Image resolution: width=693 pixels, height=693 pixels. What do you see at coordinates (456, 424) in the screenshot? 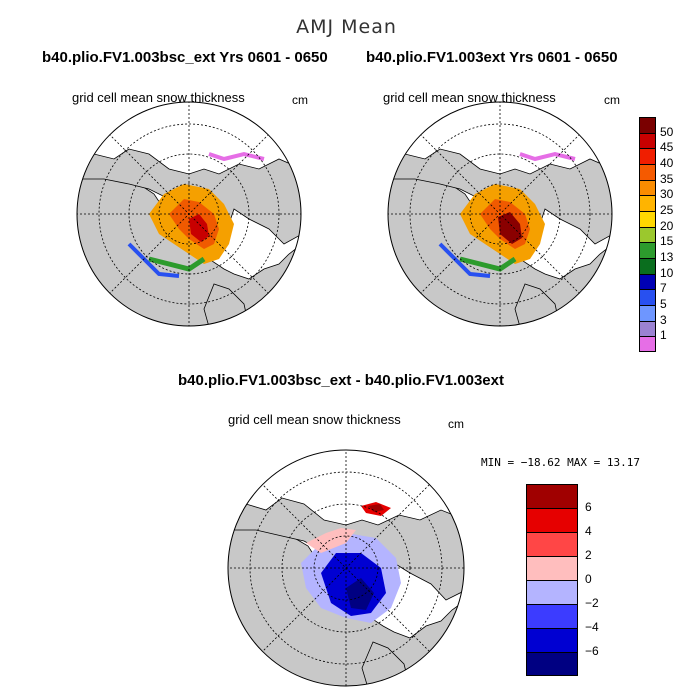
I see `diff-units: cm` at bounding box center [456, 424].